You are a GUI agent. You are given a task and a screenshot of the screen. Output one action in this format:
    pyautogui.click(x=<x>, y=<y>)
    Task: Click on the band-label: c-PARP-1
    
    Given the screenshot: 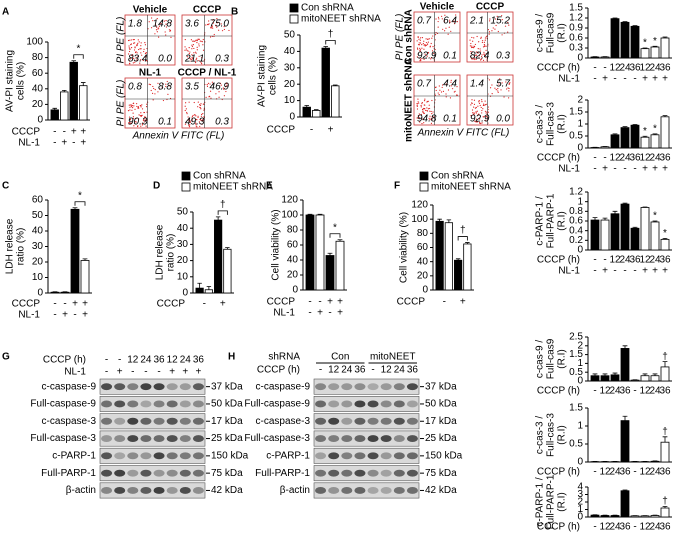 What is the action you would take?
    pyautogui.click(x=74, y=455)
    